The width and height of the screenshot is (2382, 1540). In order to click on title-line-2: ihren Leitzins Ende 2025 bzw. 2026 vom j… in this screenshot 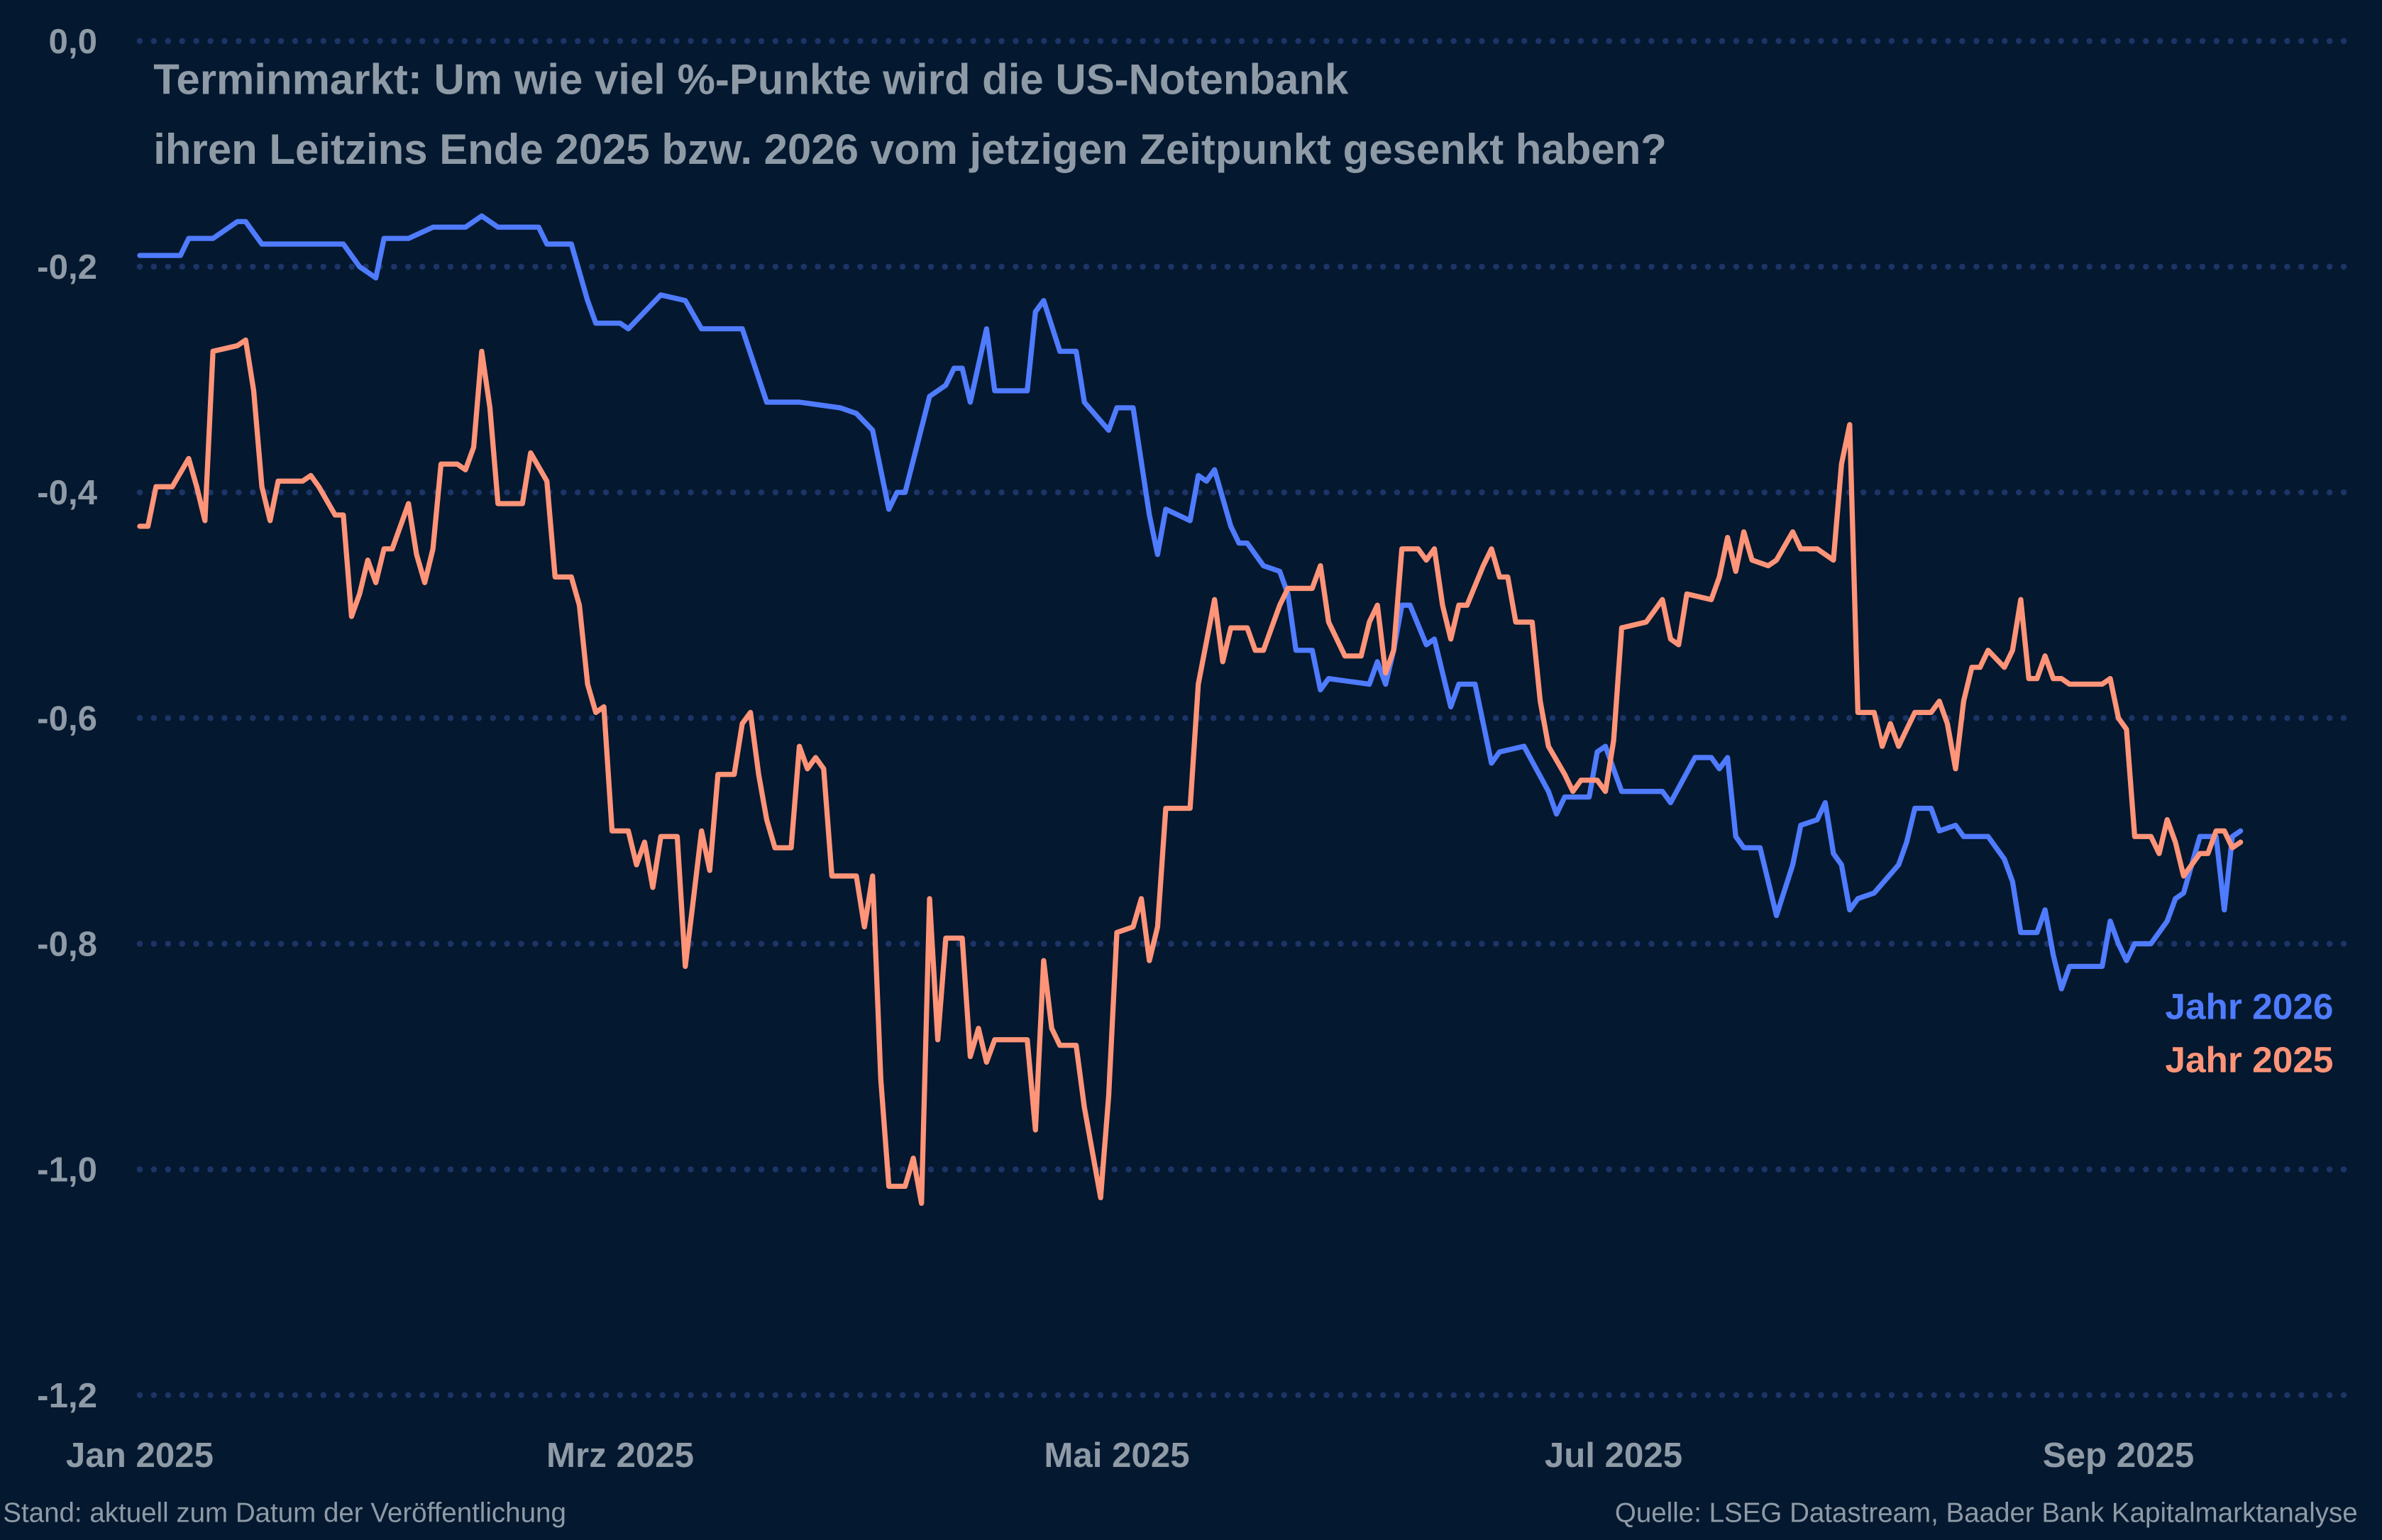, I will do `click(910, 149)`.